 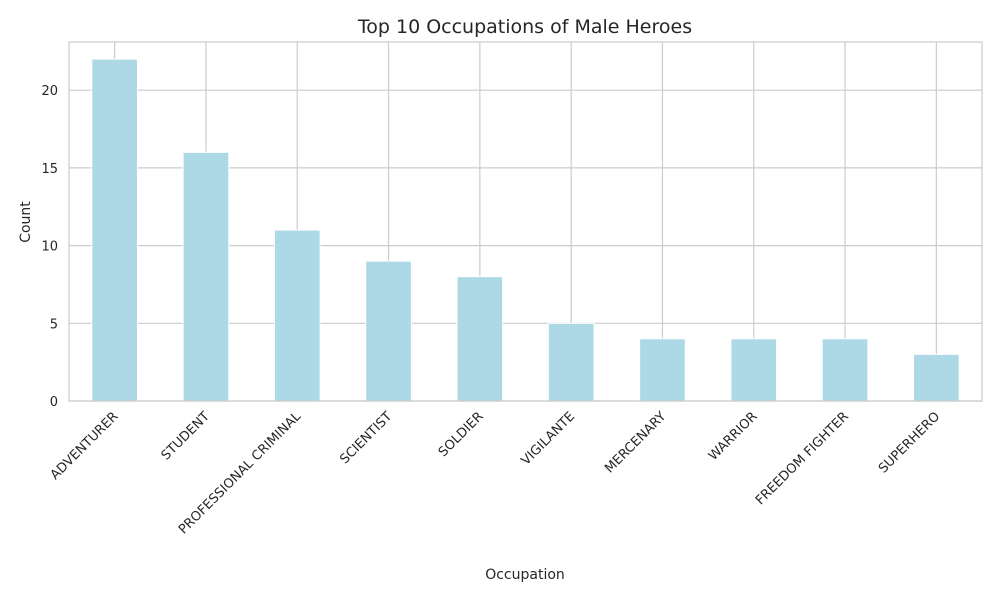 I want to click on x-tick-label: VIGILANTE, so click(x=548, y=438).